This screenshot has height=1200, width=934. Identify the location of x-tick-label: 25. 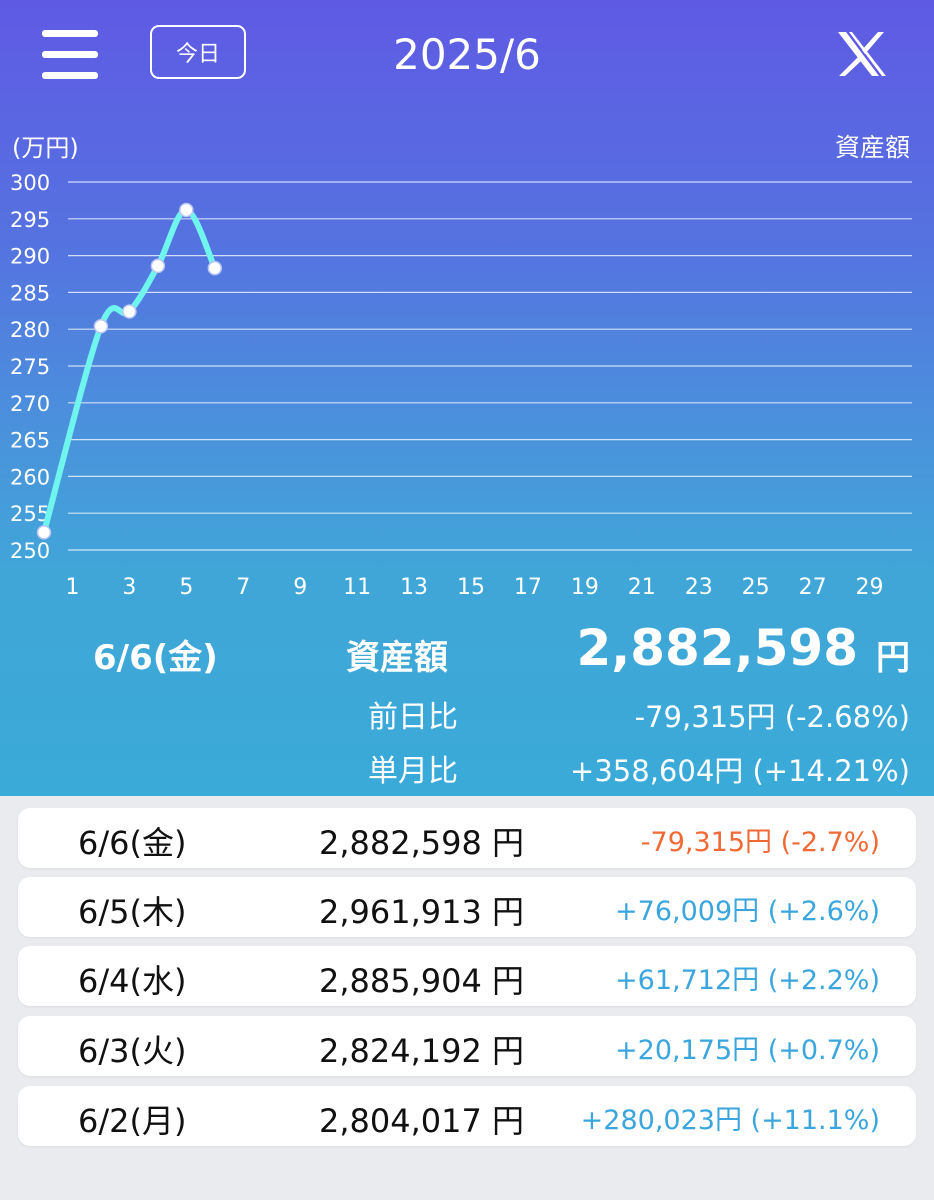
(756, 587).